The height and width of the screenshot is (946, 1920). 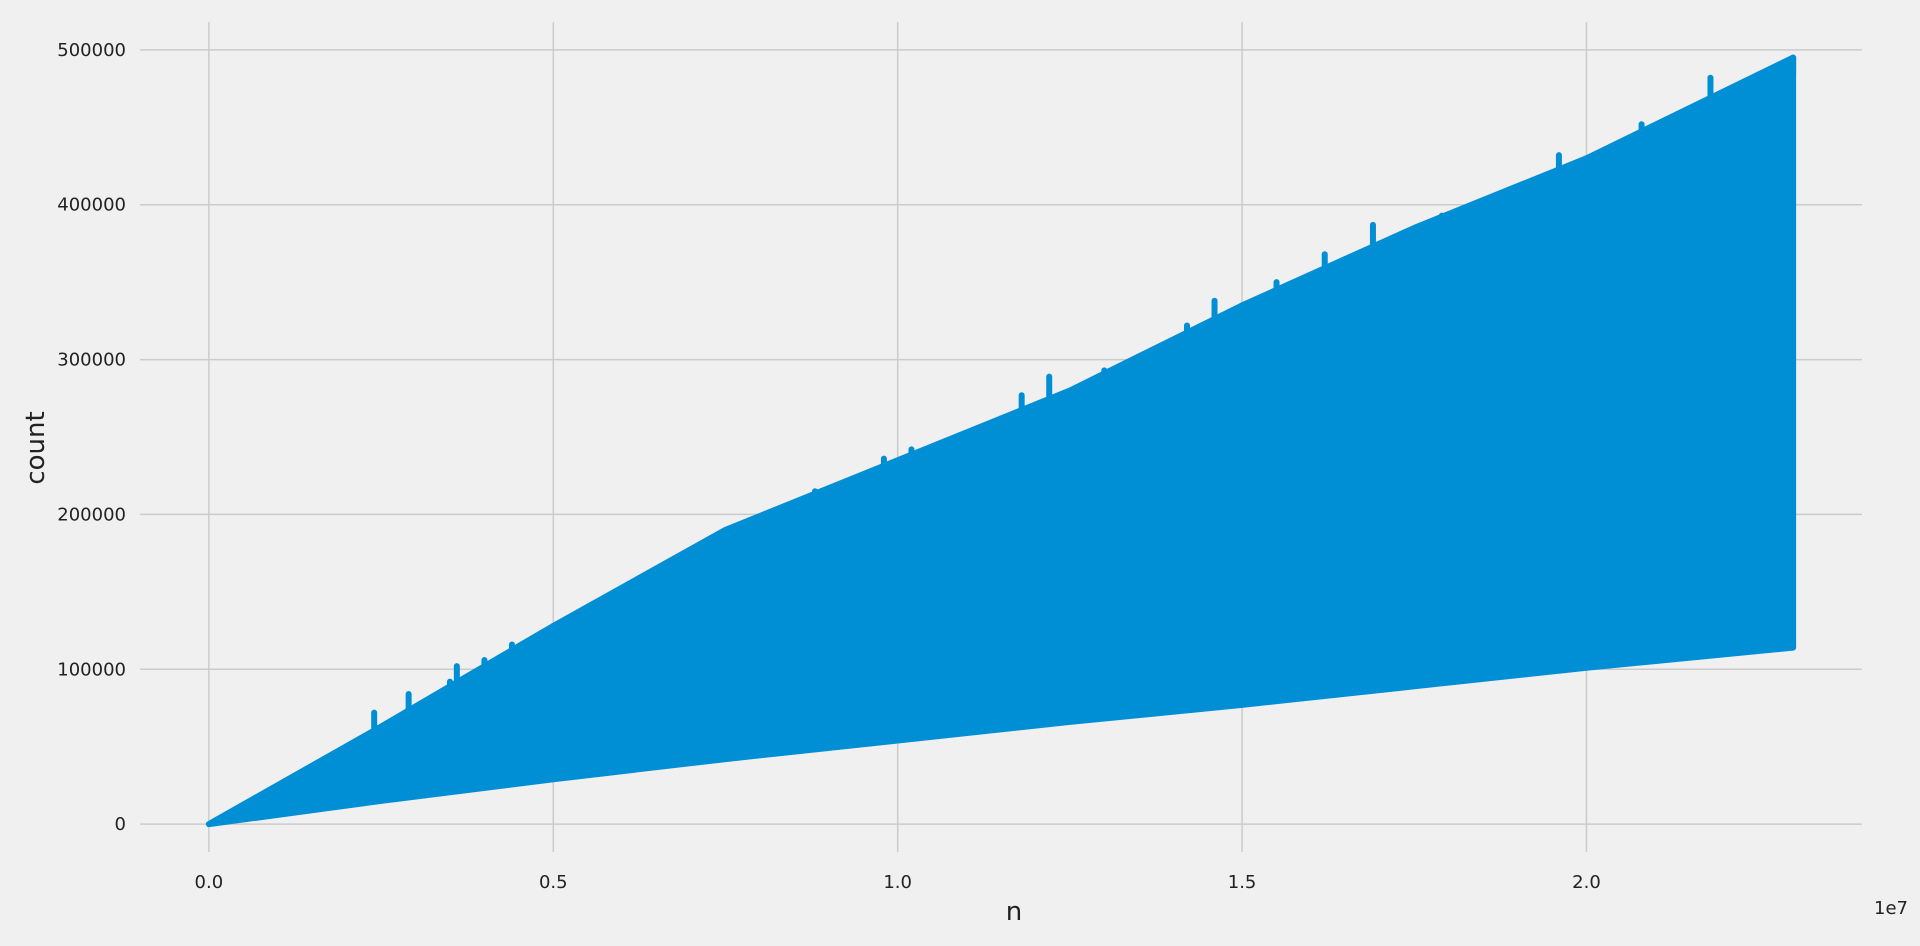 What do you see at coordinates (209, 882) in the screenshot?
I see `x-tick-label: 0.0` at bounding box center [209, 882].